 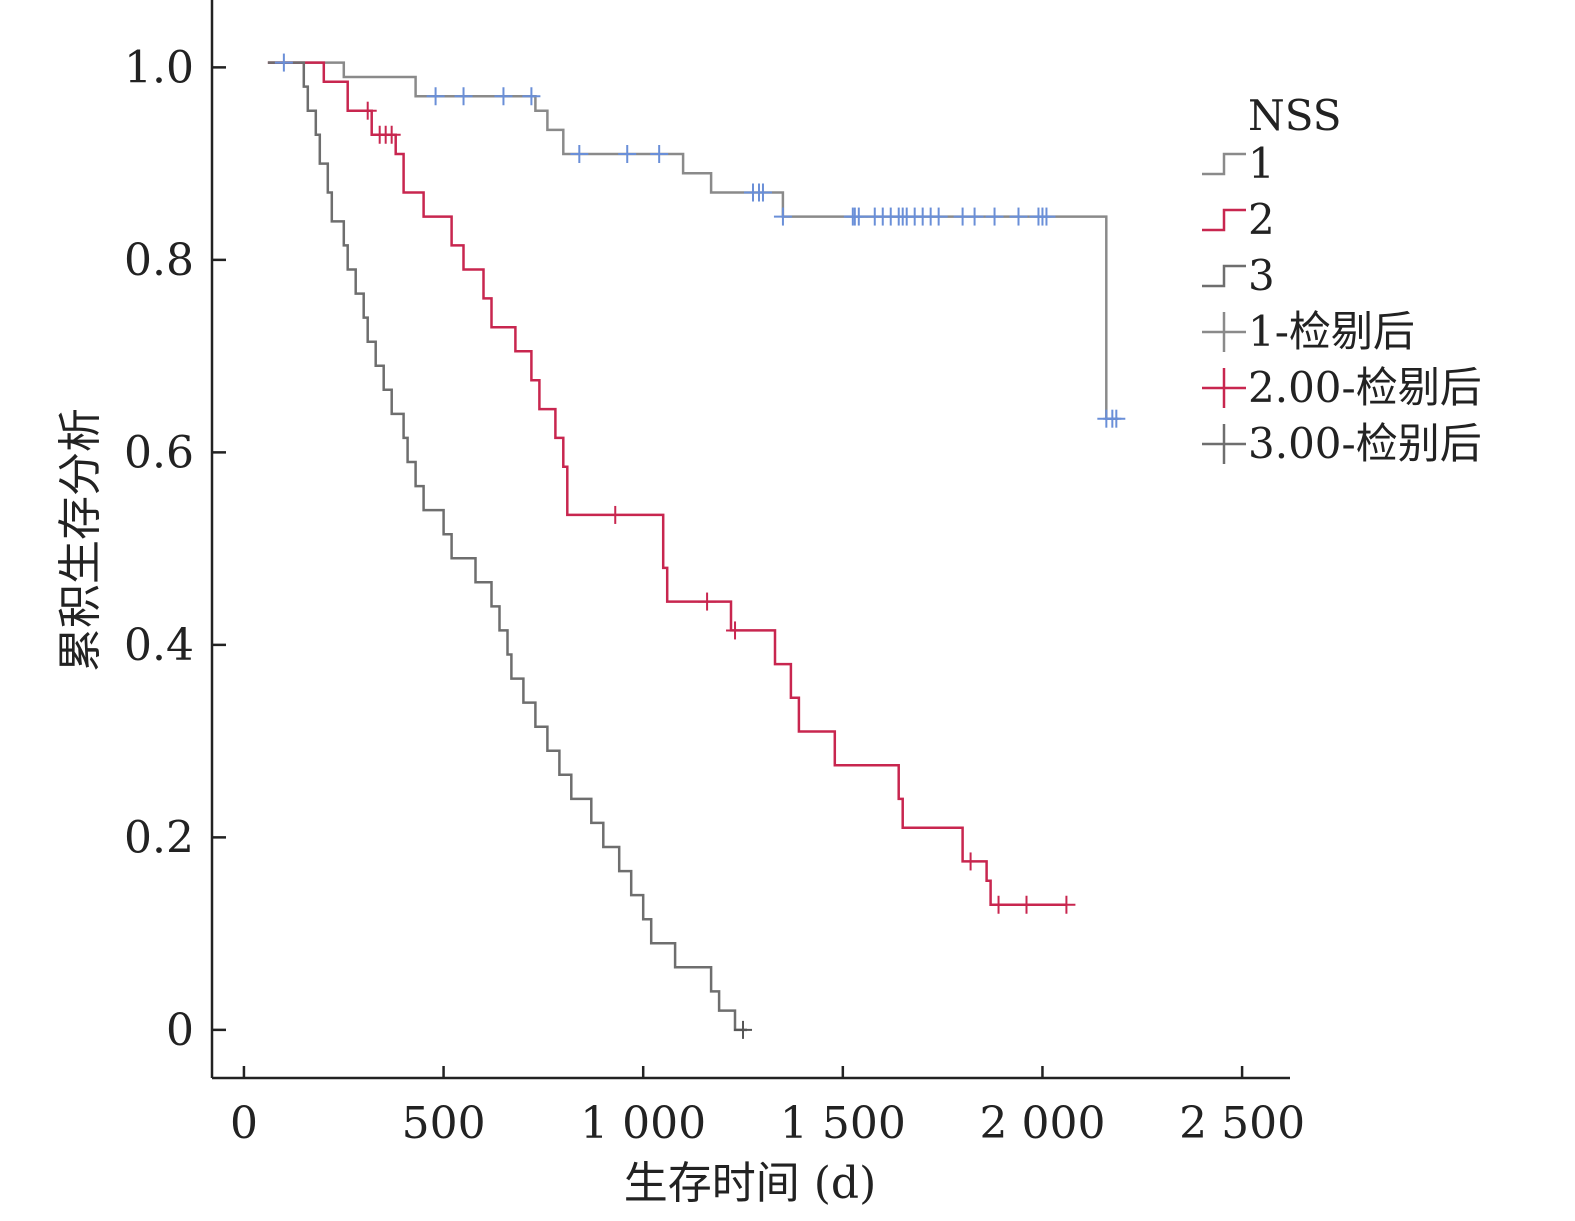 What do you see at coordinates (159, 452) in the screenshot?
I see `y-tick-label: 0.6` at bounding box center [159, 452].